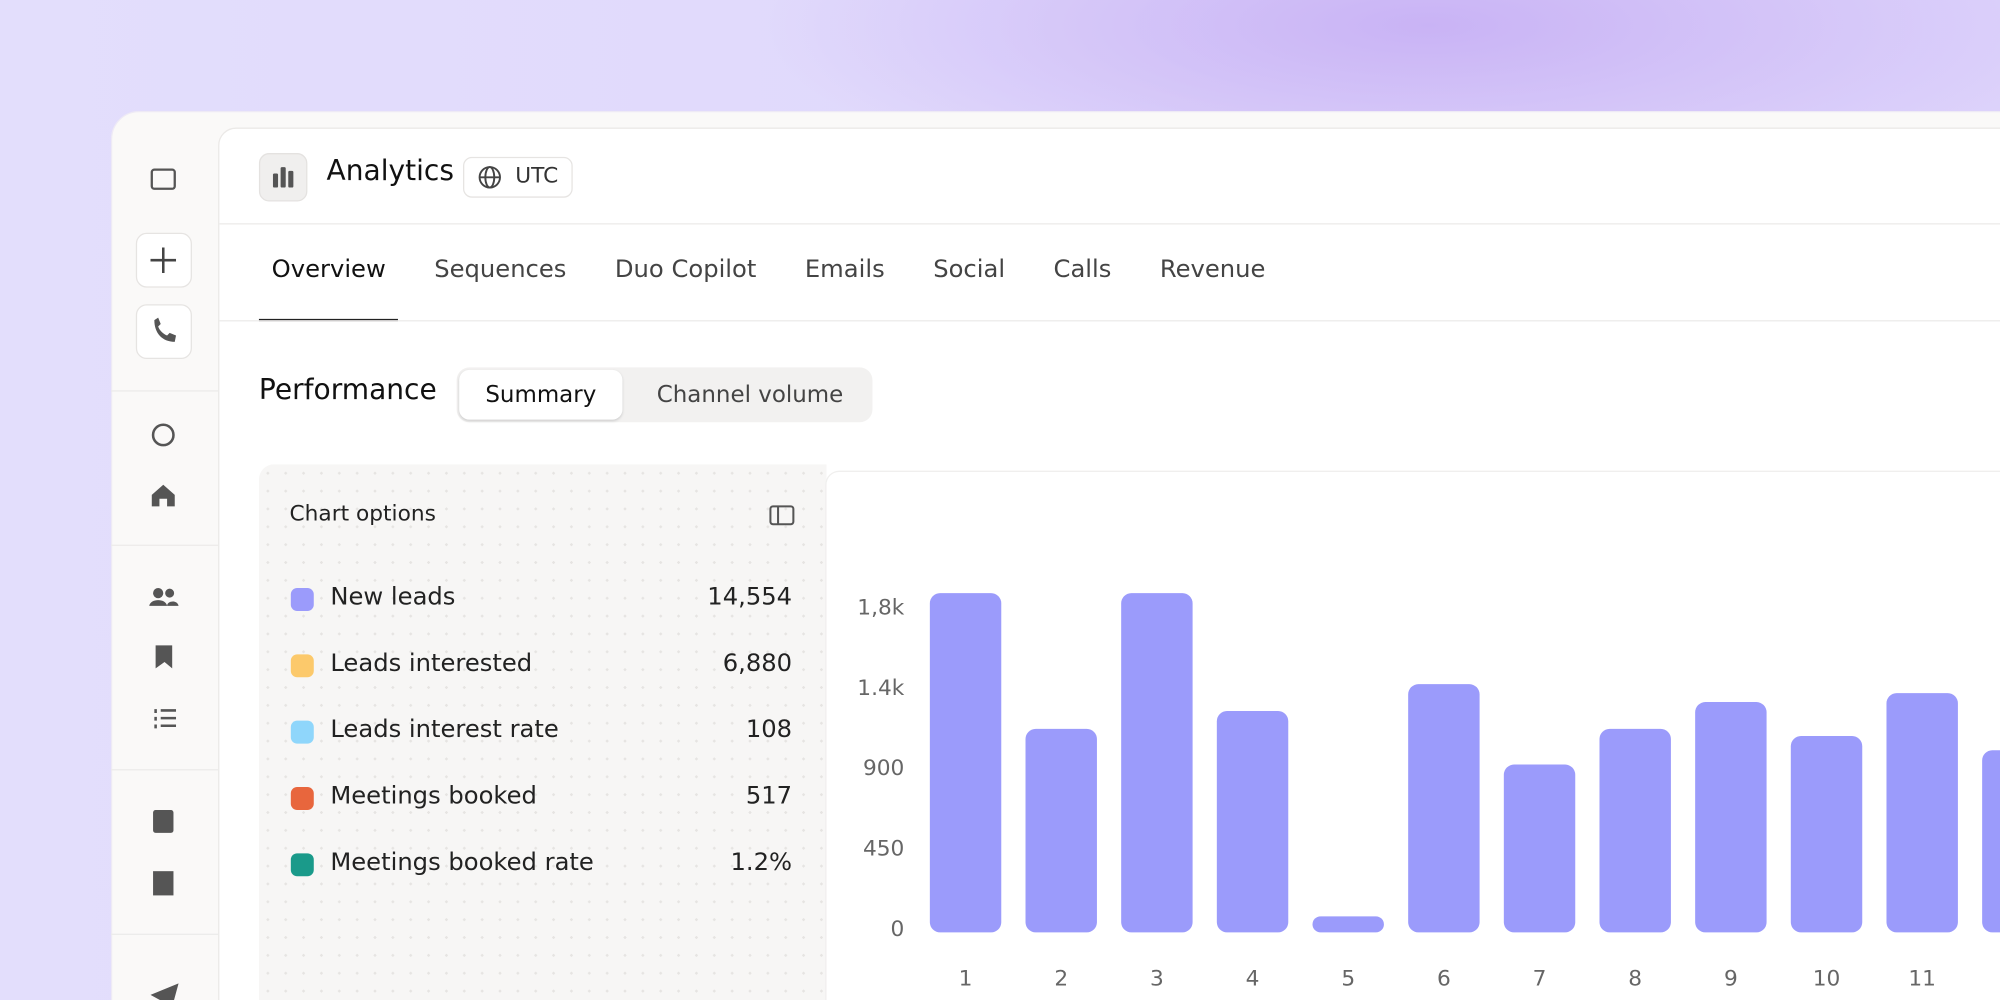  I want to click on tab: Emails, so click(844, 269).